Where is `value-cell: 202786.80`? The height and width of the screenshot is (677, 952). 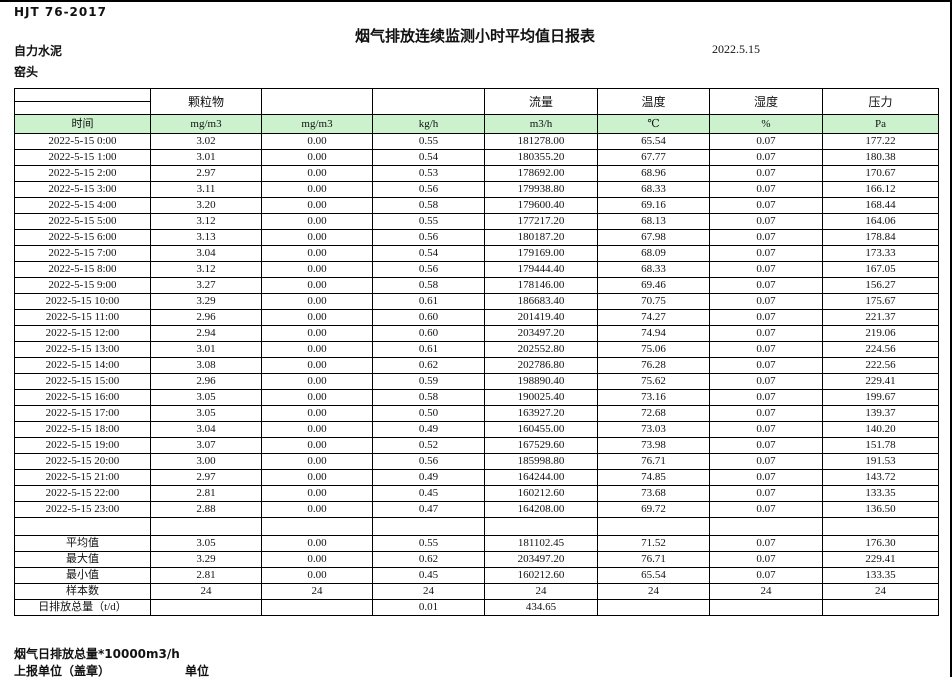
value-cell: 202786.80 is located at coordinates (541, 365).